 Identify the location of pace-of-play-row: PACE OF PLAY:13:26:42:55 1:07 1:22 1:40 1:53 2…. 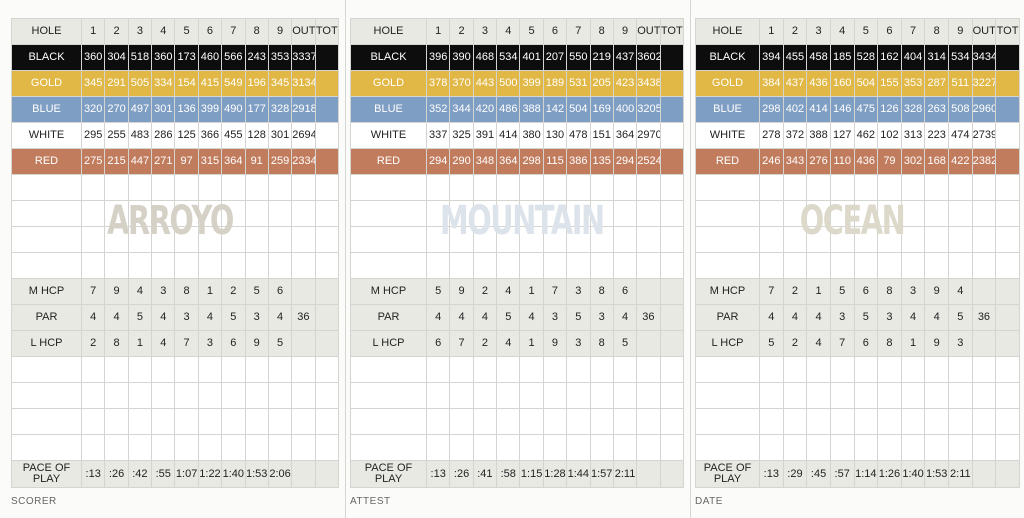
(175, 474).